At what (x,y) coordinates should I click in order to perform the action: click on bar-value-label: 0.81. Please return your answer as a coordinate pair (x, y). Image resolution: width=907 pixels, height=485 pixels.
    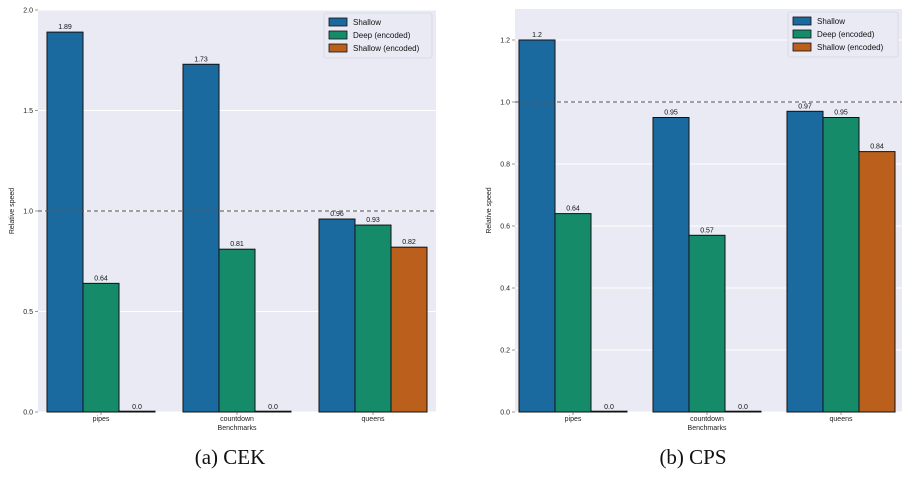
    Looking at the image, I should click on (237, 244).